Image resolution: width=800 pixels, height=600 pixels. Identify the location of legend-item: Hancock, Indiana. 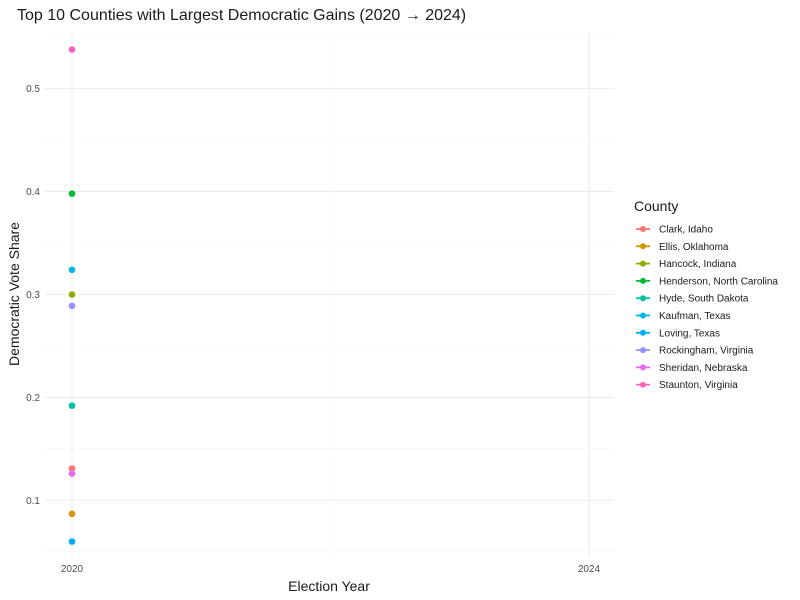
(686, 264).